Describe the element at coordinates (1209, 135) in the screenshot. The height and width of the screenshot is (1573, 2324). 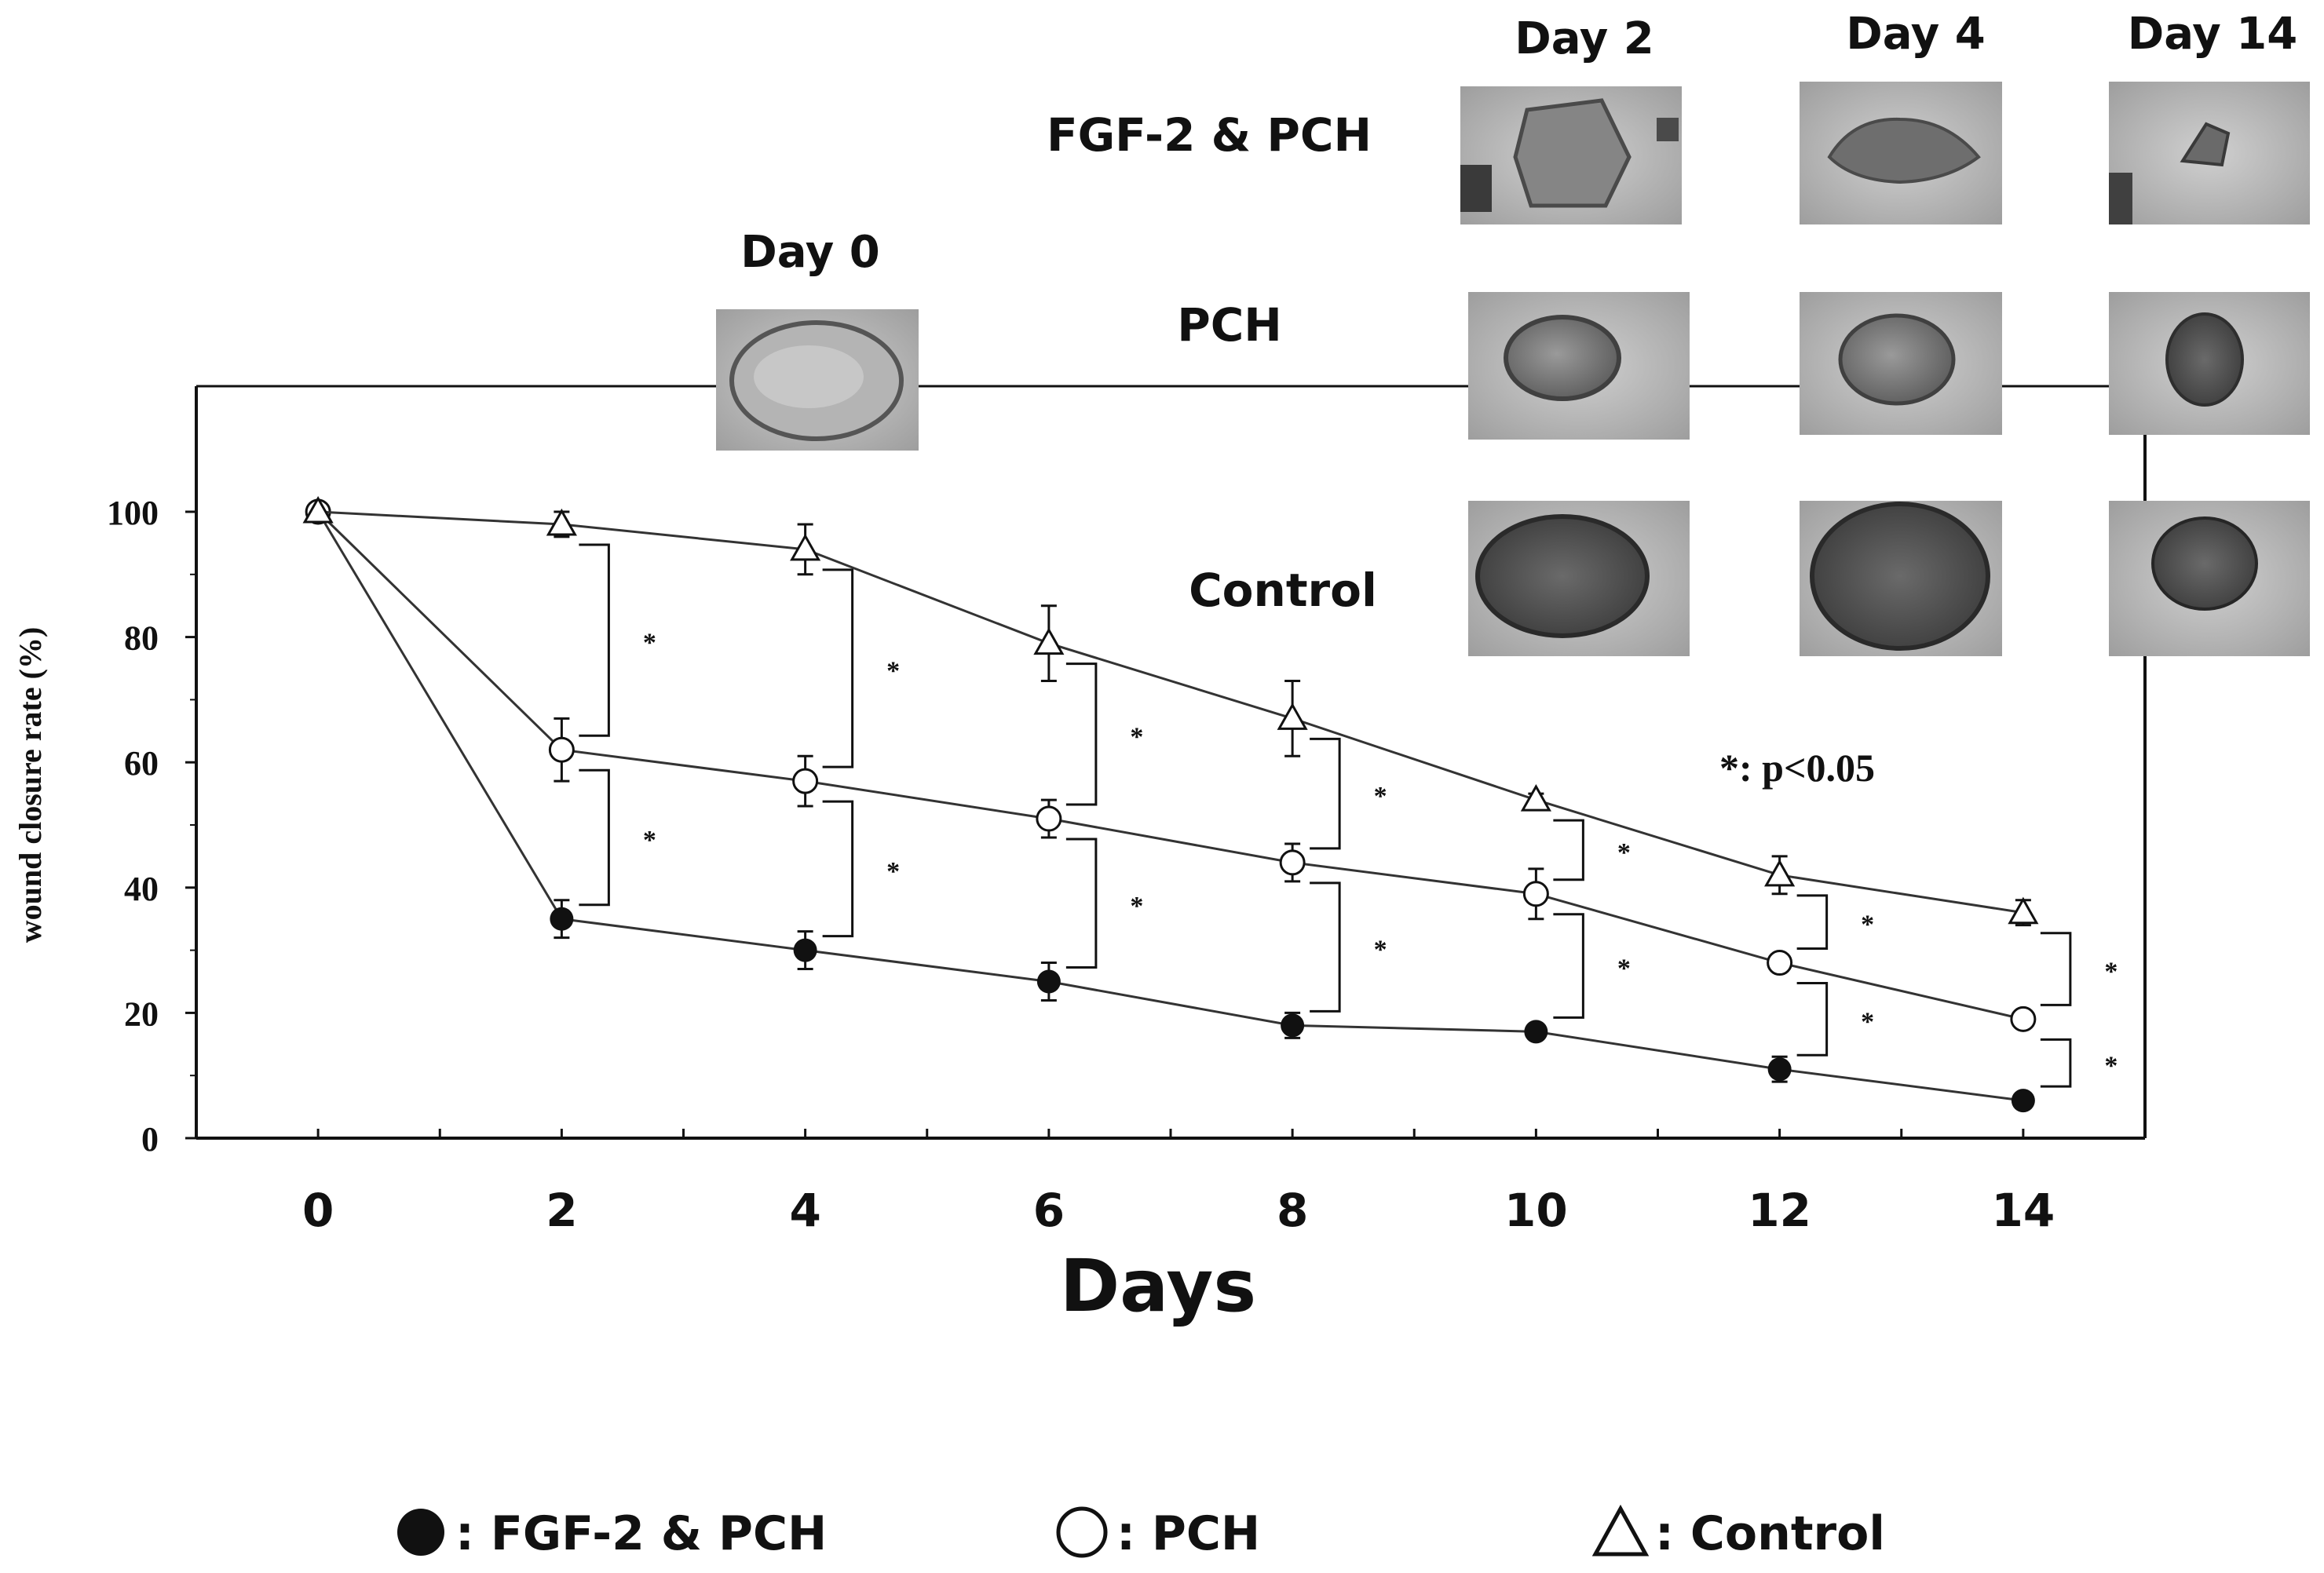
I see `row-label-fgf2-pch: FGF-2 & PCH` at that location.